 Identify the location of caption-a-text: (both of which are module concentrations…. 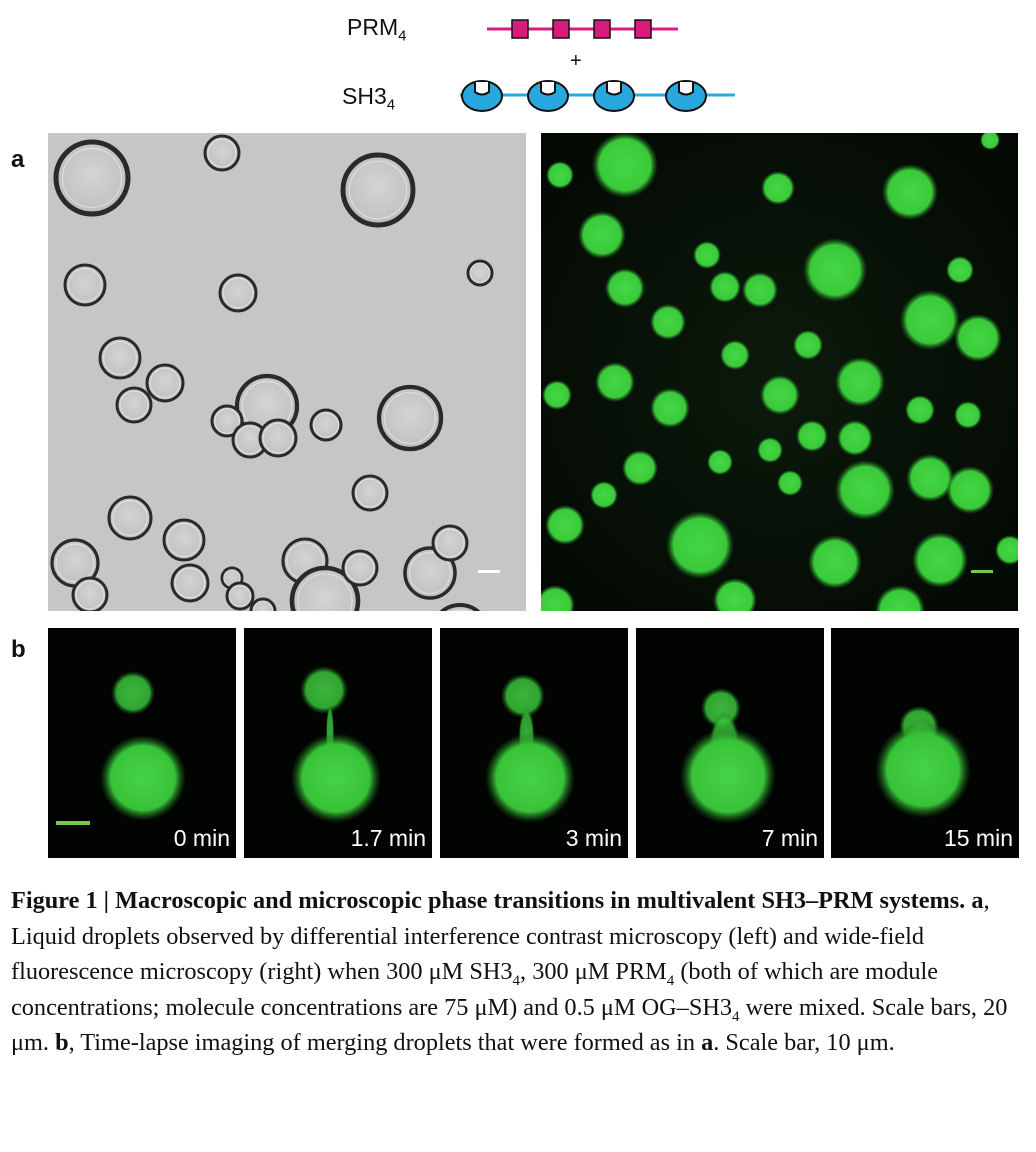
(475, 989).